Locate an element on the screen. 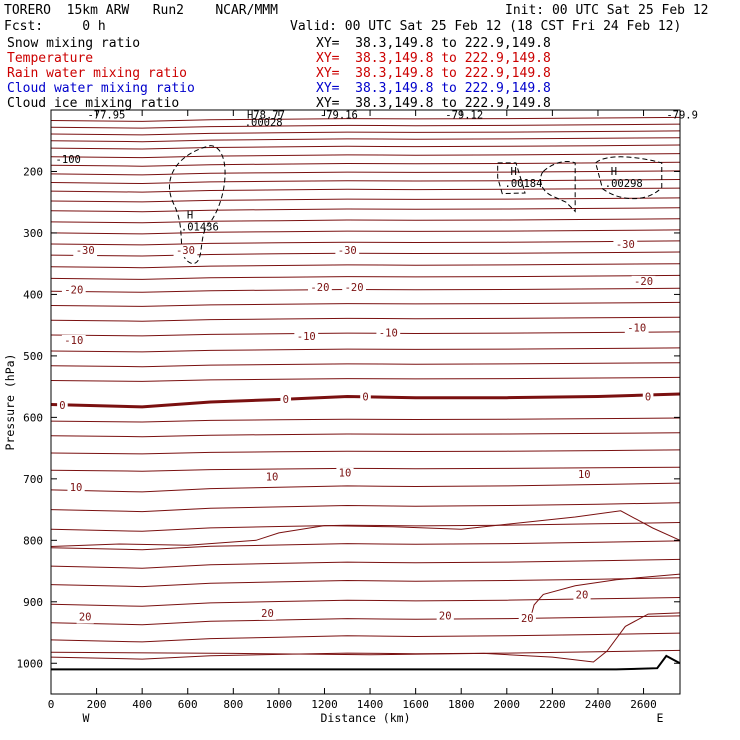  top-label-5: -79.12 is located at coordinates (464, 116).